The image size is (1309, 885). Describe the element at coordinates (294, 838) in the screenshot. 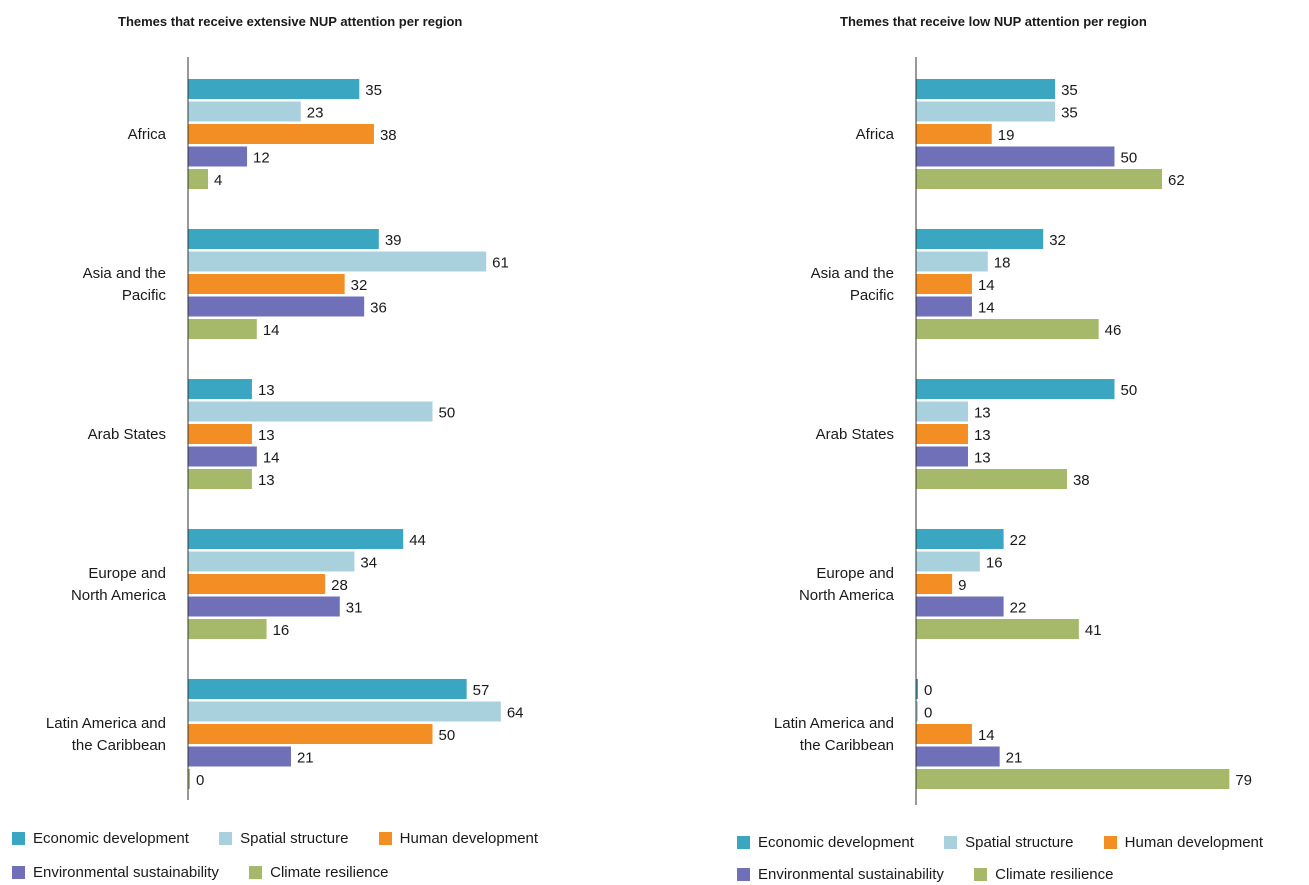

I see `legend-label: Spatial structure` at that location.